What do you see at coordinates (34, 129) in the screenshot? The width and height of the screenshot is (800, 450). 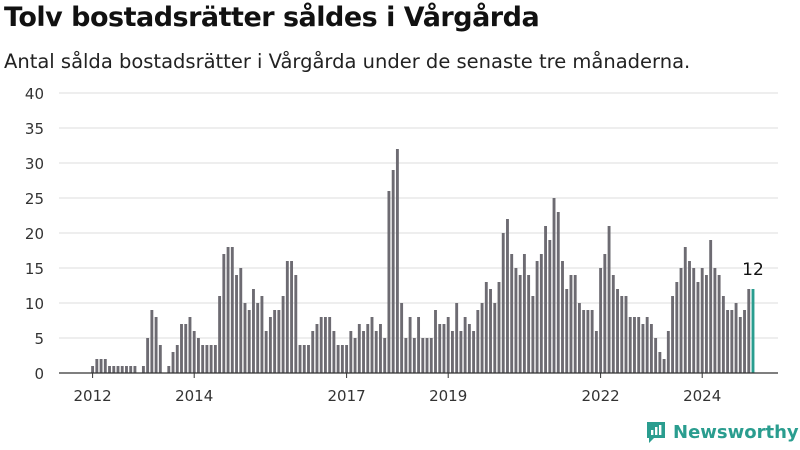 I see `y-tick-label: 35` at bounding box center [34, 129].